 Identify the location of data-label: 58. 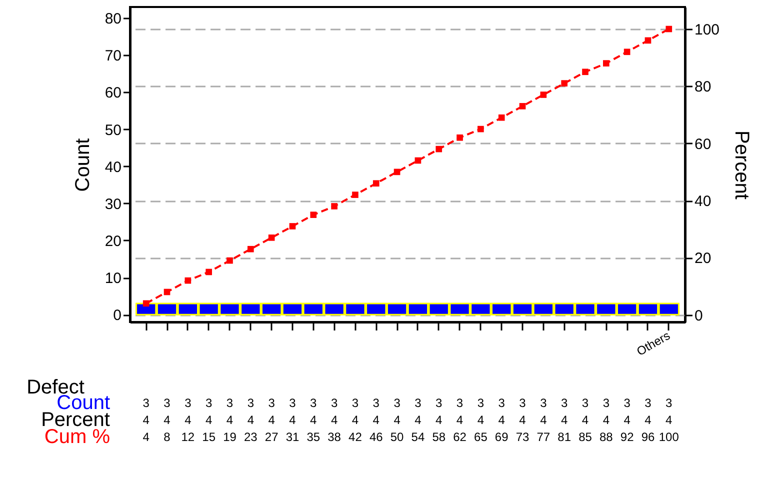
(439, 437).